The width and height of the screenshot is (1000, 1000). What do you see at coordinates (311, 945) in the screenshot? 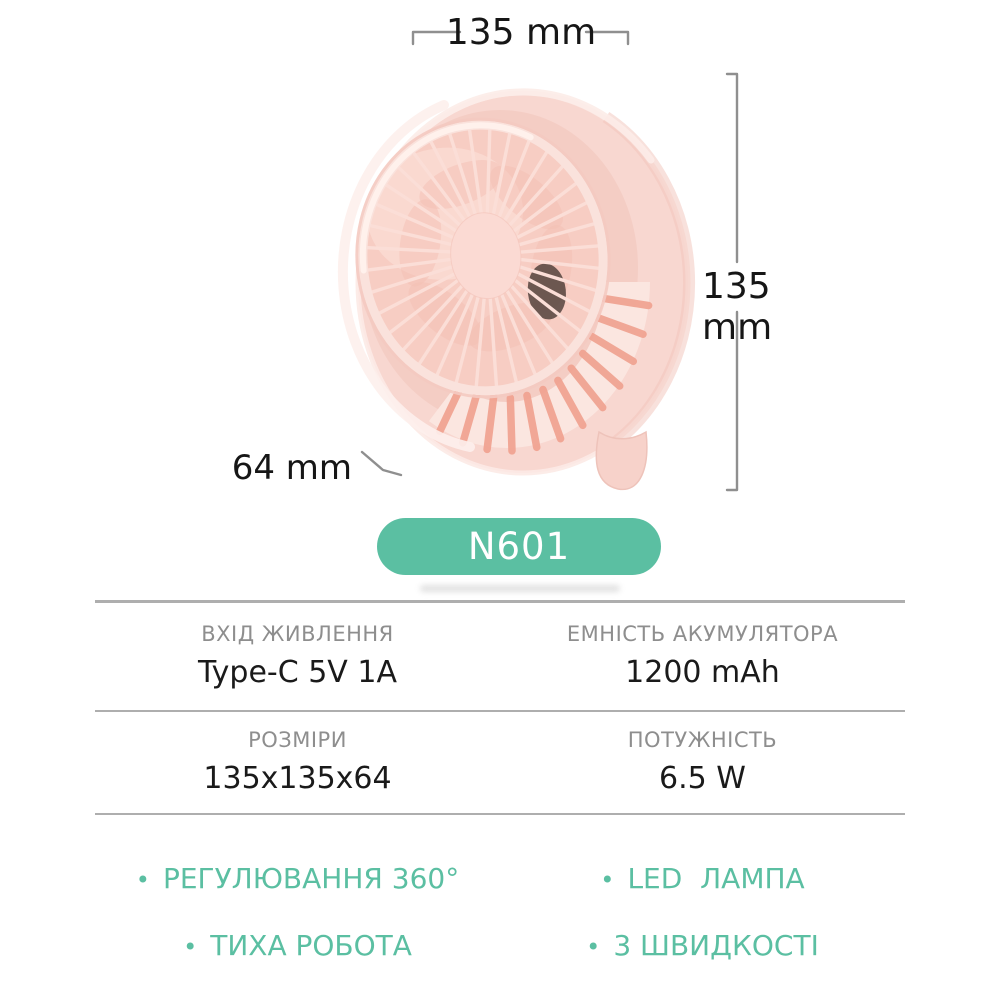
I see `feature-text: ТИХА РОБОТА` at bounding box center [311, 945].